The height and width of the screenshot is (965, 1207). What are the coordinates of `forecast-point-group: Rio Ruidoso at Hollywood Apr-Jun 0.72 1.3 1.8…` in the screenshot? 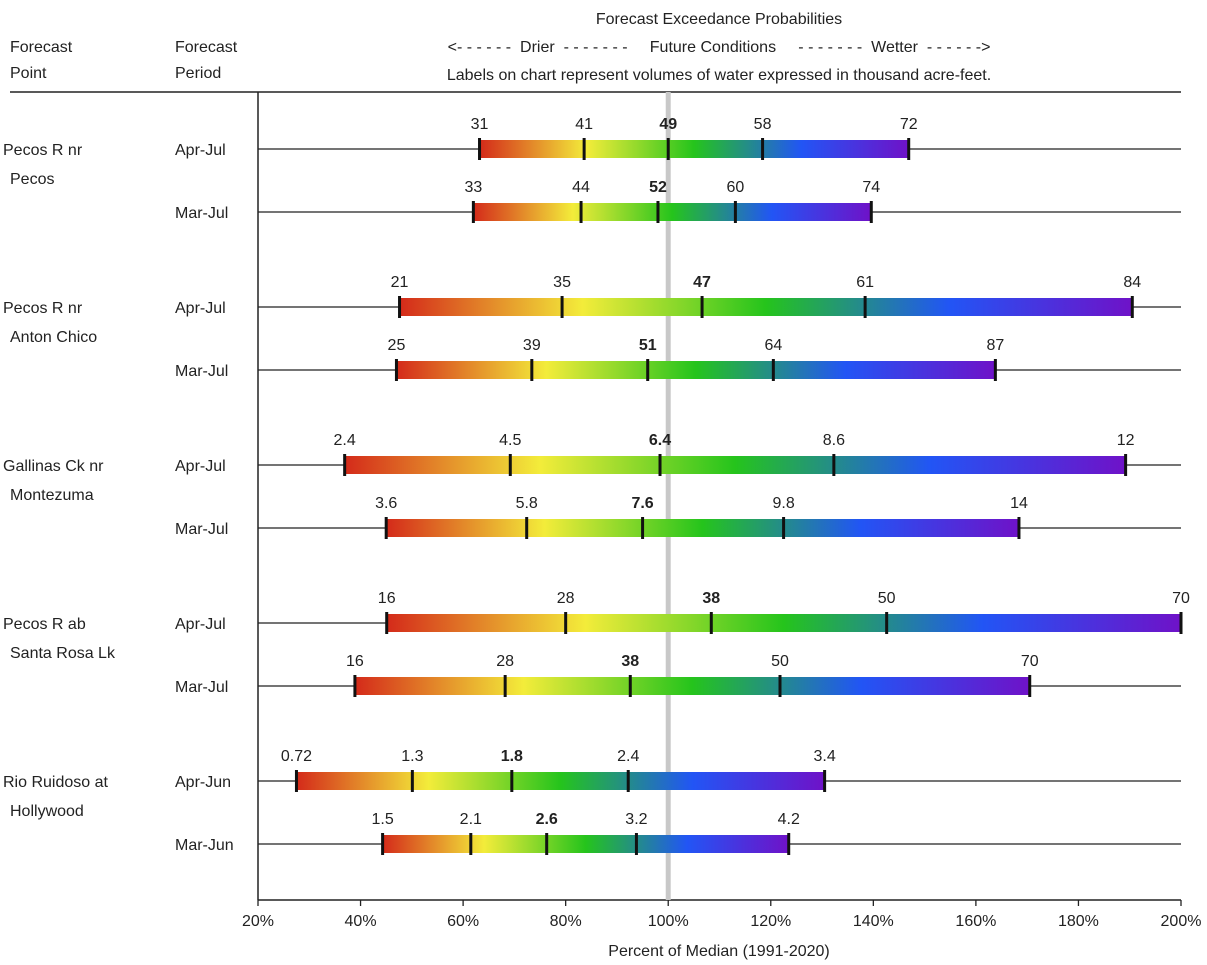 It's located at (592, 801).